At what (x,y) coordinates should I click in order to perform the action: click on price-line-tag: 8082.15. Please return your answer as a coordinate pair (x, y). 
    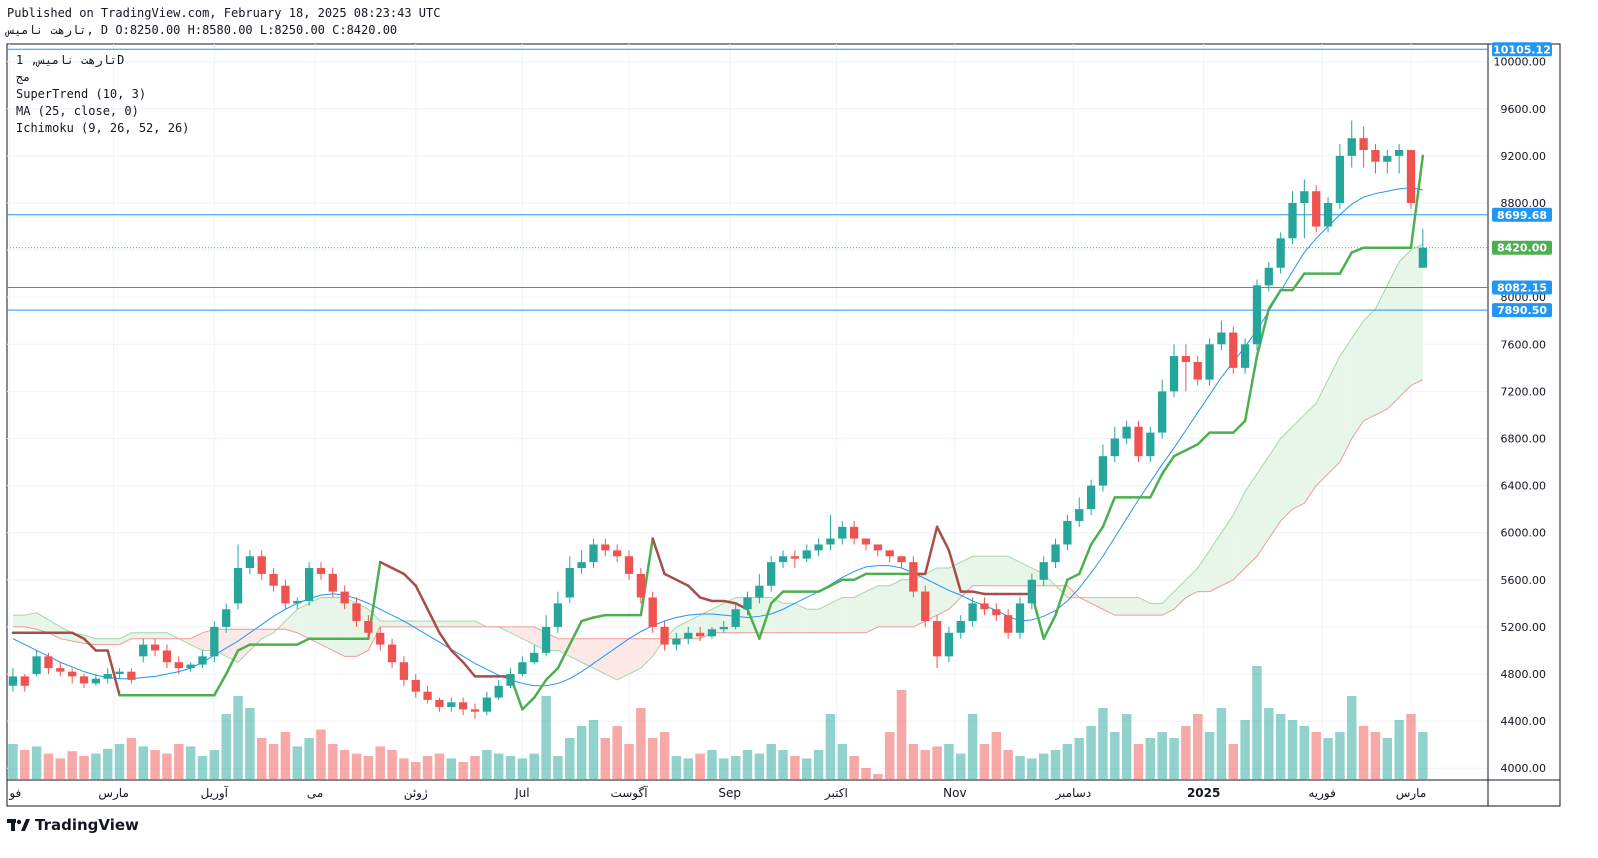
    Looking at the image, I should click on (1522, 288).